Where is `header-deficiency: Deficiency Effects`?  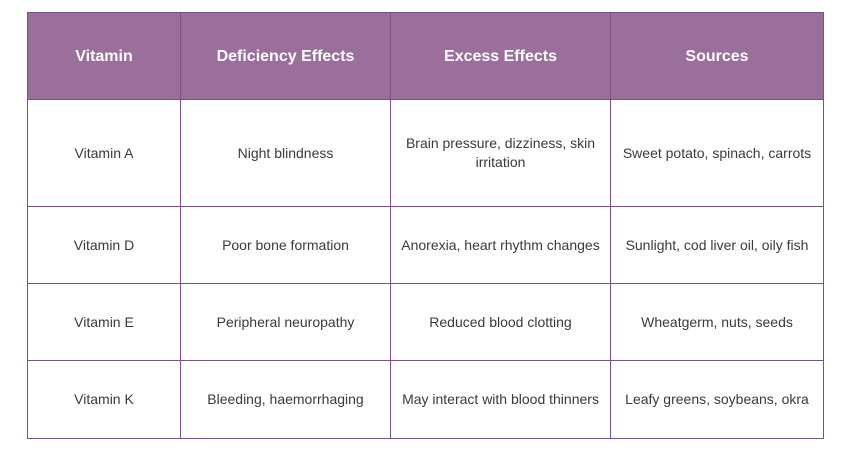 header-deficiency: Deficiency Effects is located at coordinates (285, 56).